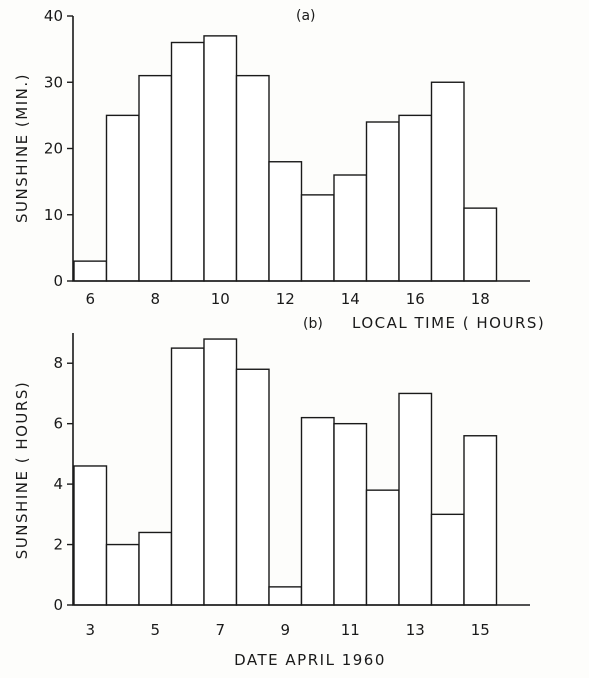 The width and height of the screenshot is (589, 678). I want to click on y-tick-label-a: 40, so click(53, 16).